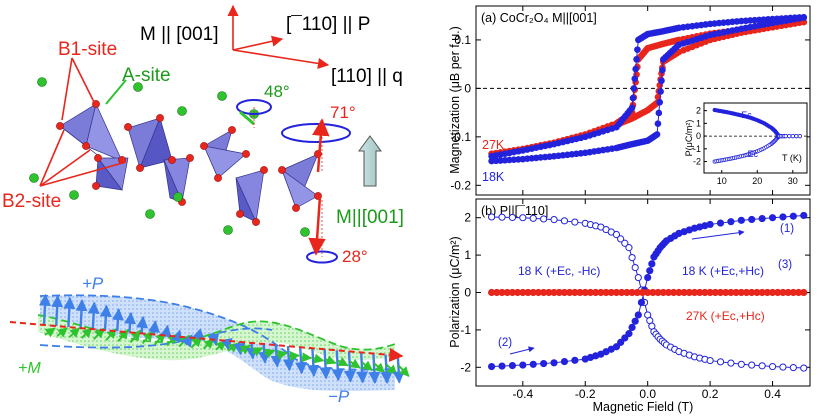 The width and height of the screenshot is (822, 417). Describe the element at coordinates (559, 271) in the screenshot. I see `label-18k-minus: 18 K (+Ec, -Hc)` at that location.